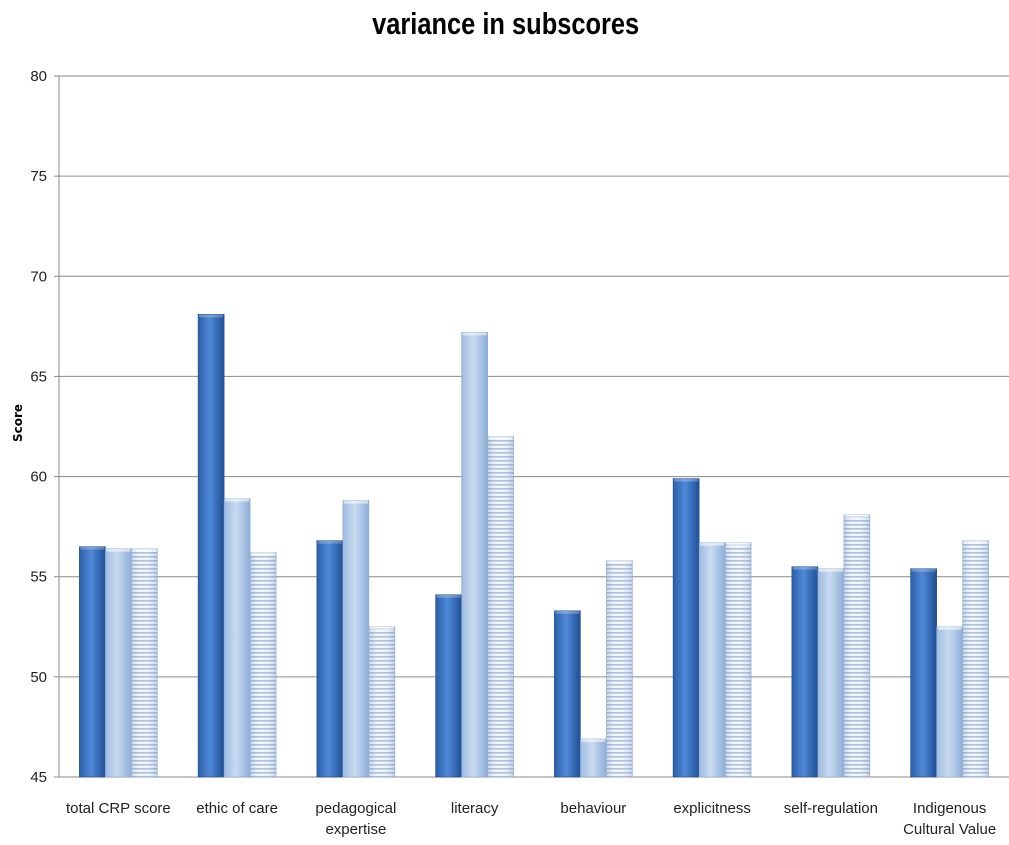  Describe the element at coordinates (118, 808) in the screenshot. I see `x-tick-label: total CRP score` at that location.